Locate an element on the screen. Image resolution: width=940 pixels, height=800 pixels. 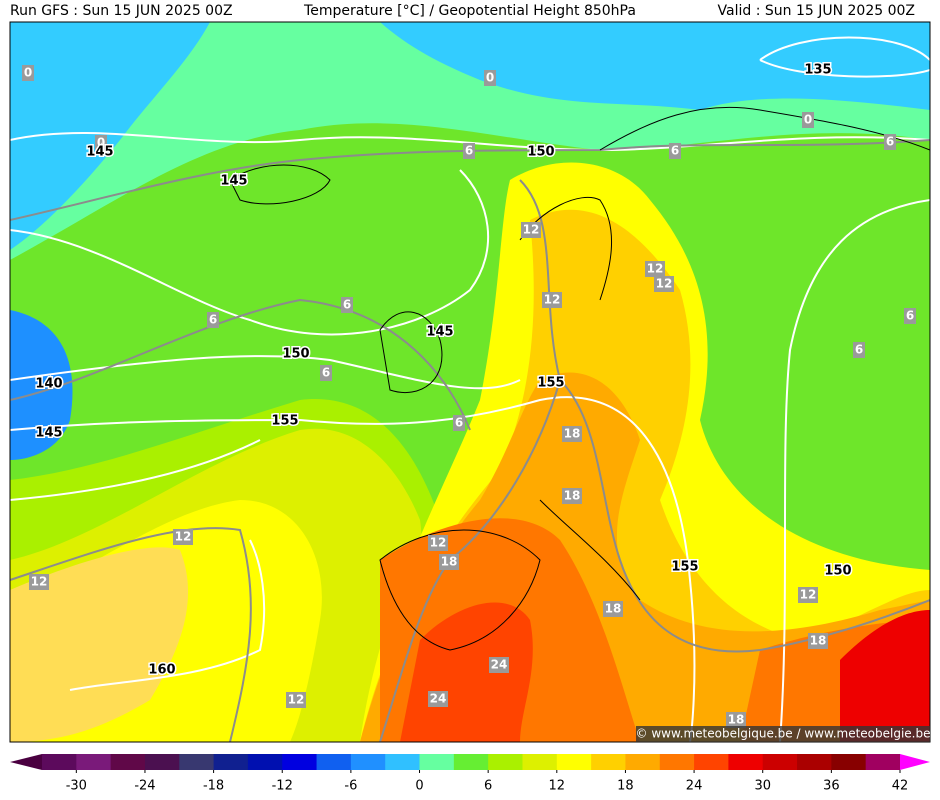
colorbar-tick-label: 42 is located at coordinates (900, 786).